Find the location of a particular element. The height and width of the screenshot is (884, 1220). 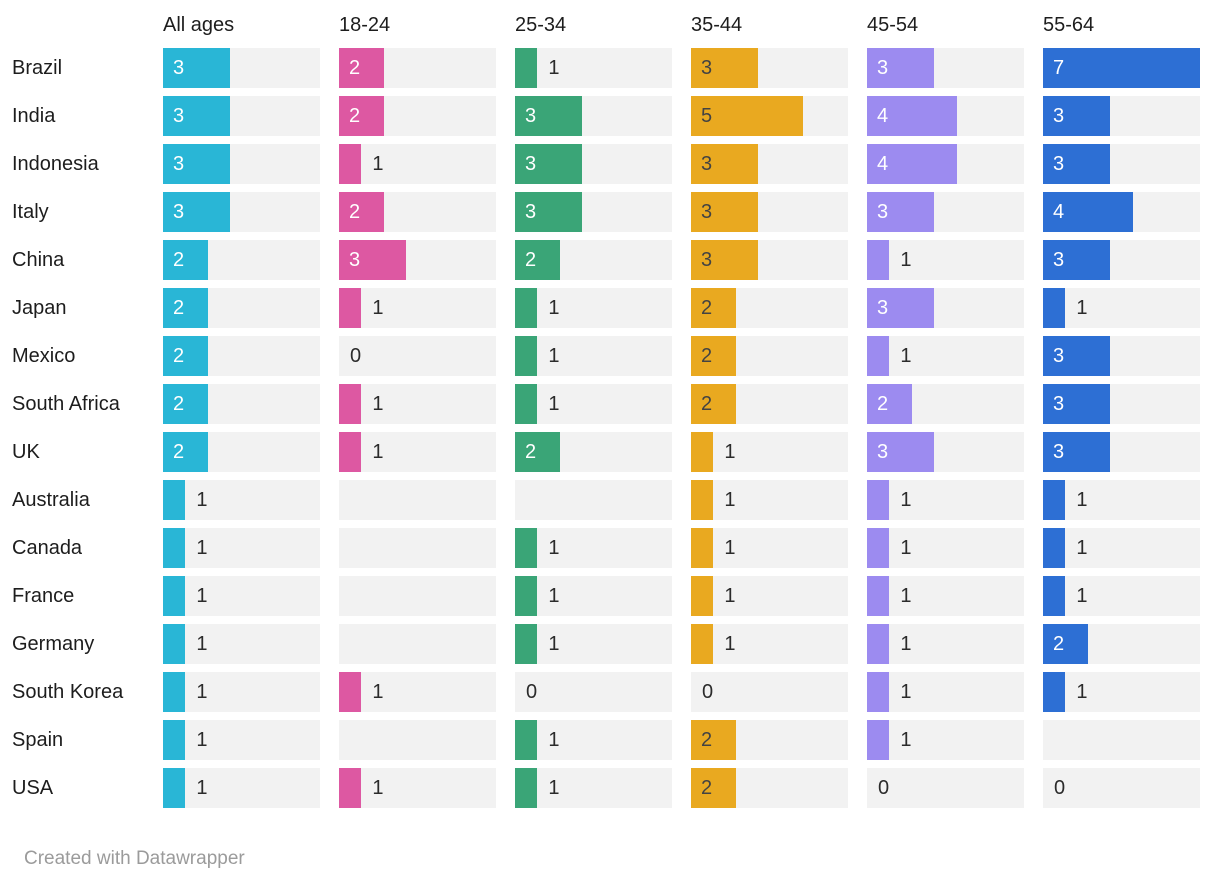

bar-value-label: 7 is located at coordinates (1059, 68).